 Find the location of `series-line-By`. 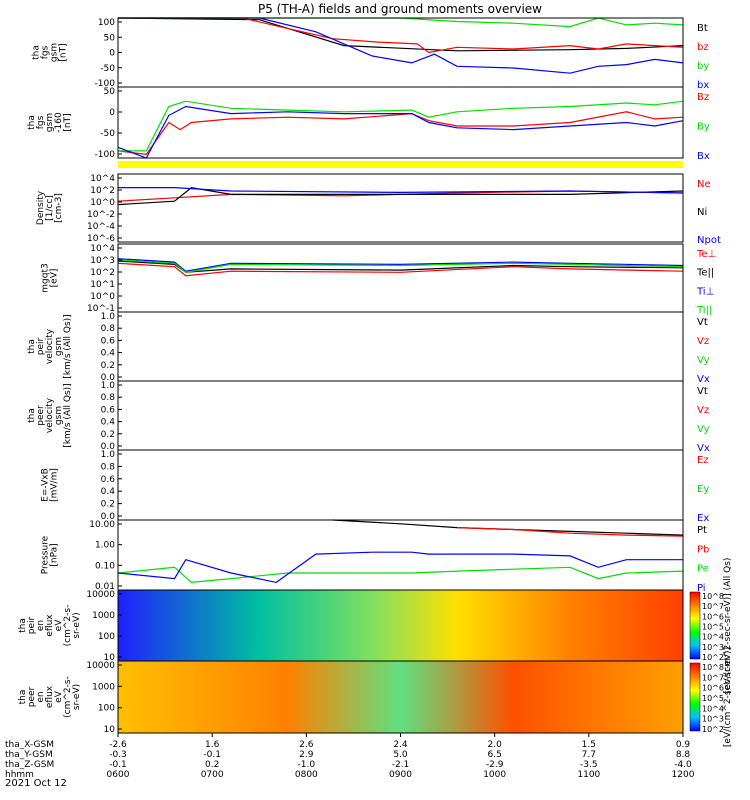

series-line-By is located at coordinates (401, 126).